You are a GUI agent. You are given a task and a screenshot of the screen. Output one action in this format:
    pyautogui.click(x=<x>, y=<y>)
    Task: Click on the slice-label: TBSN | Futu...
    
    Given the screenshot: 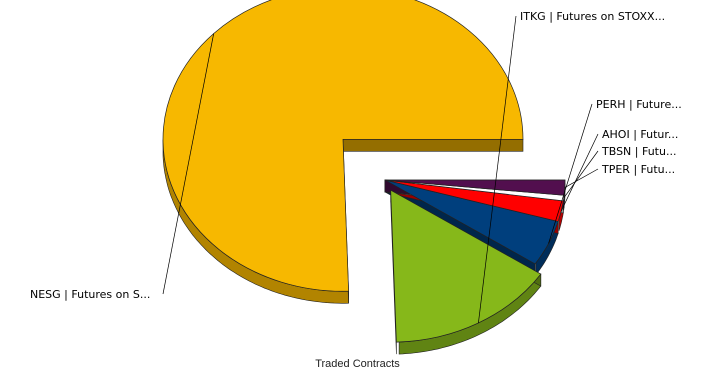 What is the action you would take?
    pyautogui.click(x=638, y=151)
    